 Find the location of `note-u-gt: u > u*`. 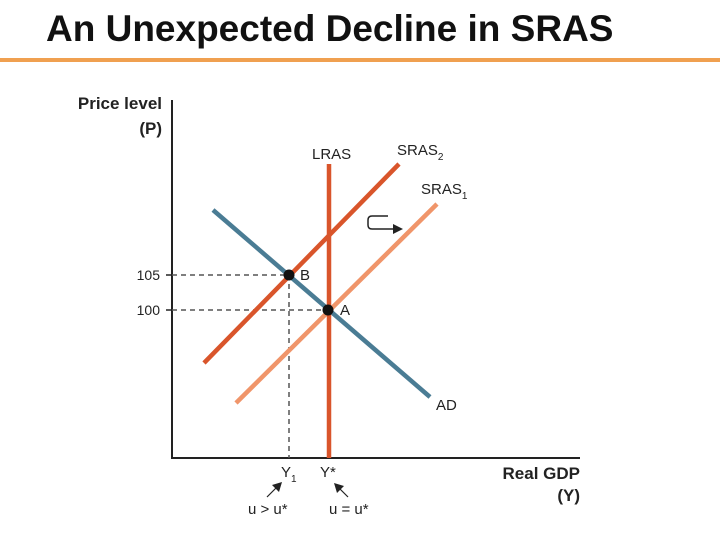

note-u-gt: u > u* is located at coordinates (268, 509).